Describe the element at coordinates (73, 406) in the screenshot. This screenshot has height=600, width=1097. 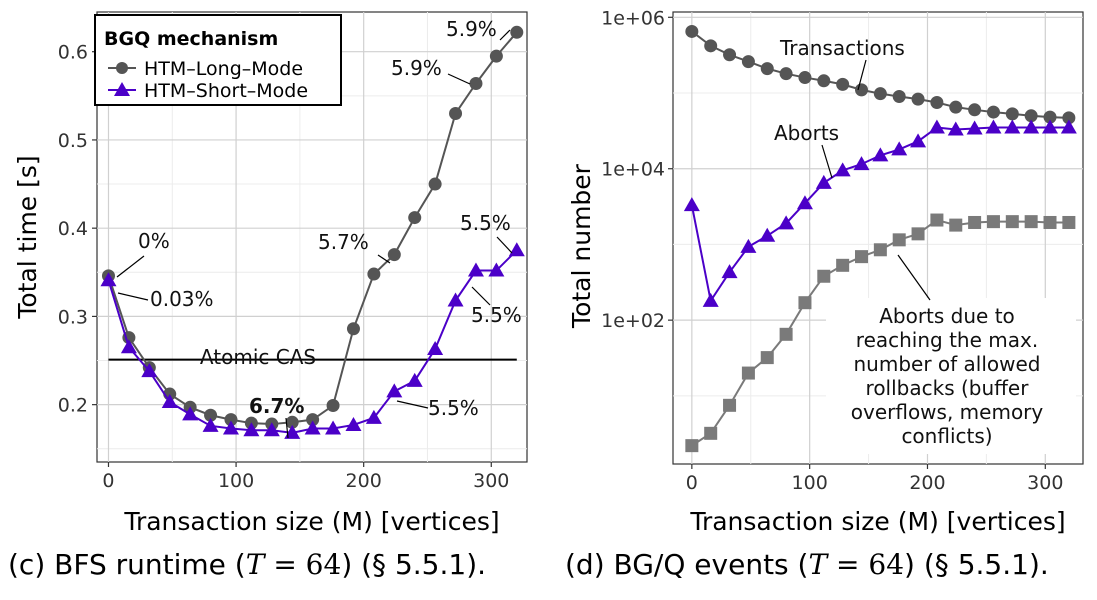
I see `c-y-tick-label: 0.2` at that location.